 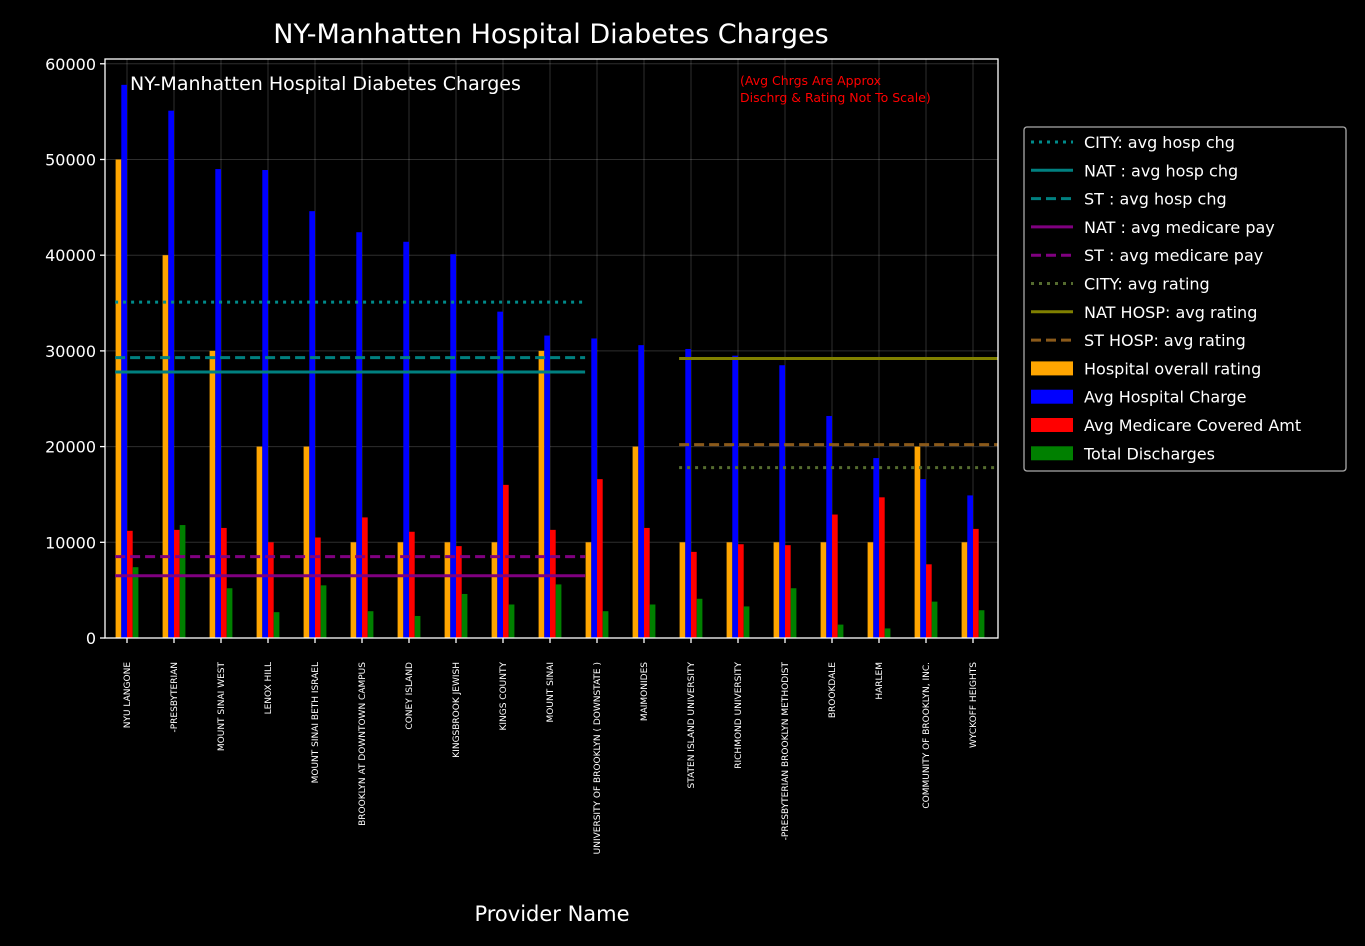 I want to click on legend-patch, so click(x=1052, y=396).